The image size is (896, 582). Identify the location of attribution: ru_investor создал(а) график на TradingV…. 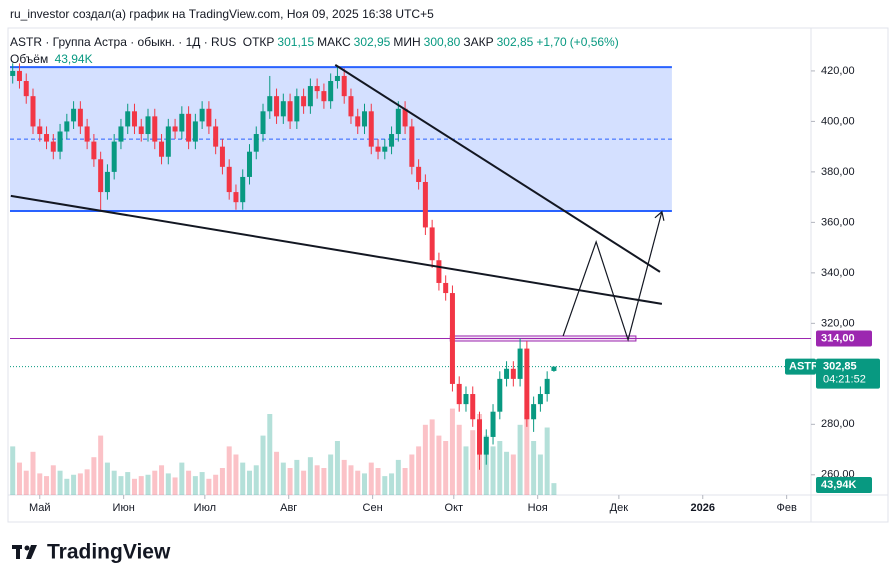
(222, 14).